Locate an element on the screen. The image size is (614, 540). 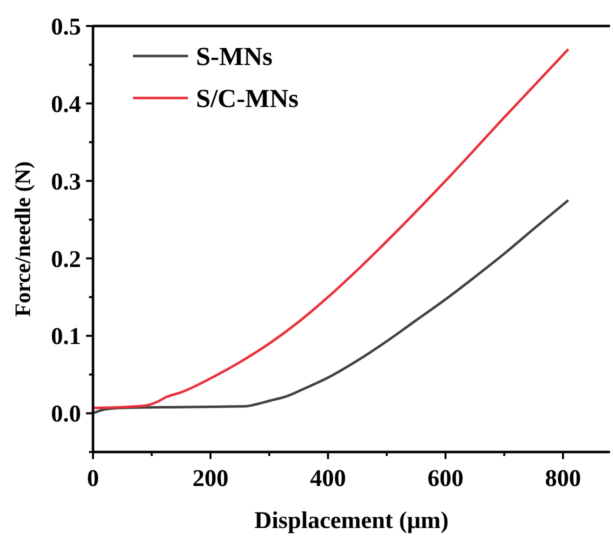
x-axis-title: Displacement (μm) is located at coordinates (351, 521).